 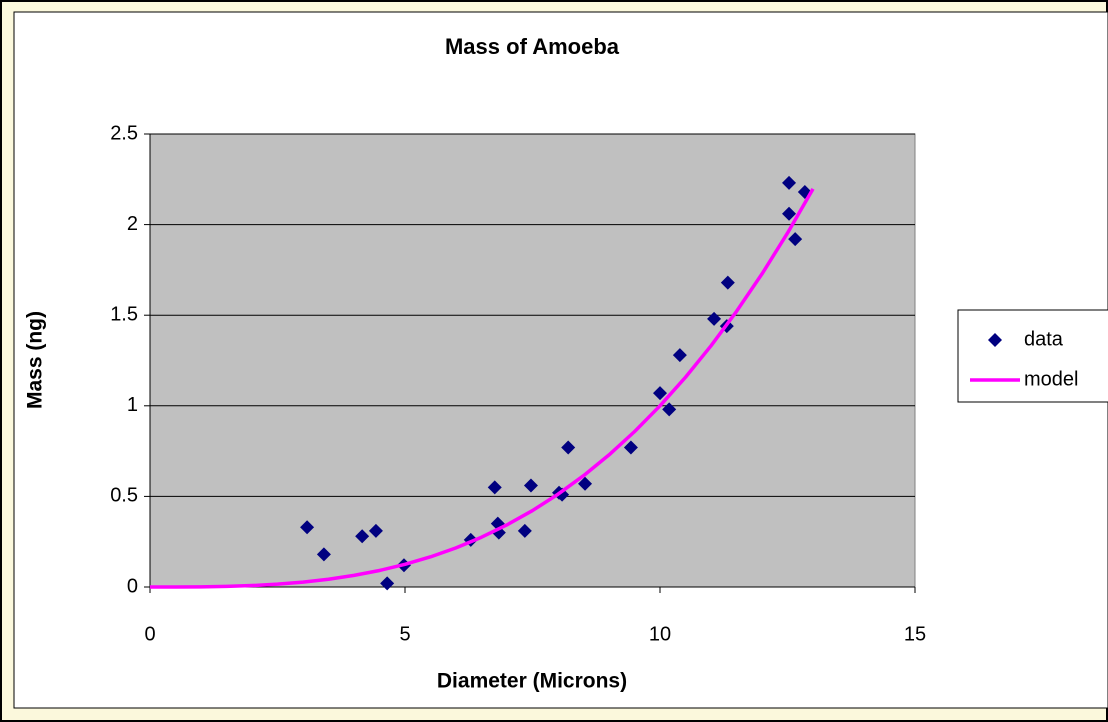 What do you see at coordinates (1032, 356) in the screenshot?
I see `legend-box` at bounding box center [1032, 356].